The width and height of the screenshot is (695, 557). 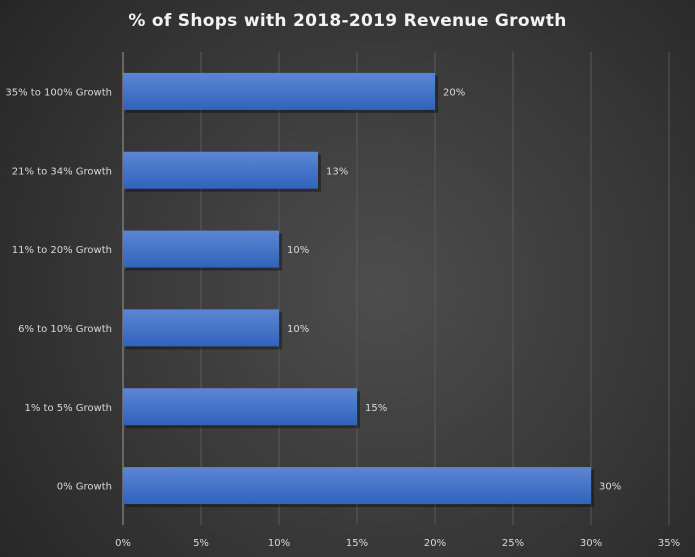 I want to click on x-tick-label: 15%, so click(x=357, y=543).